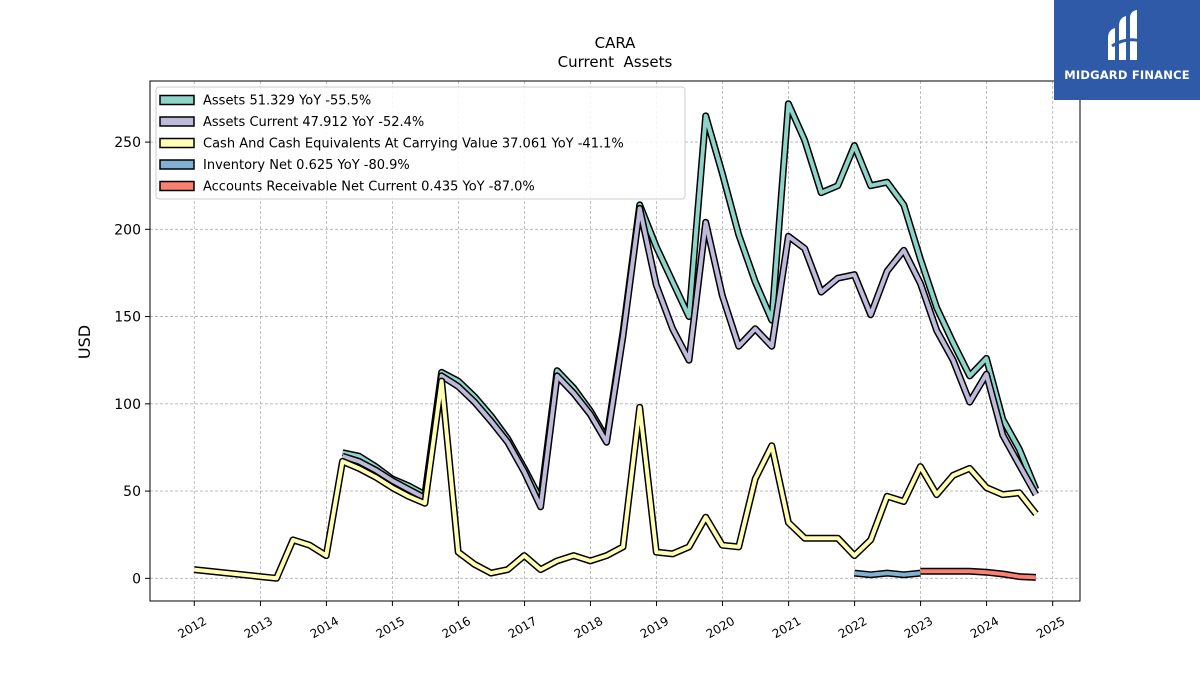 This screenshot has height=675, width=1200. I want to click on y-tick-label: 0, so click(136, 579).